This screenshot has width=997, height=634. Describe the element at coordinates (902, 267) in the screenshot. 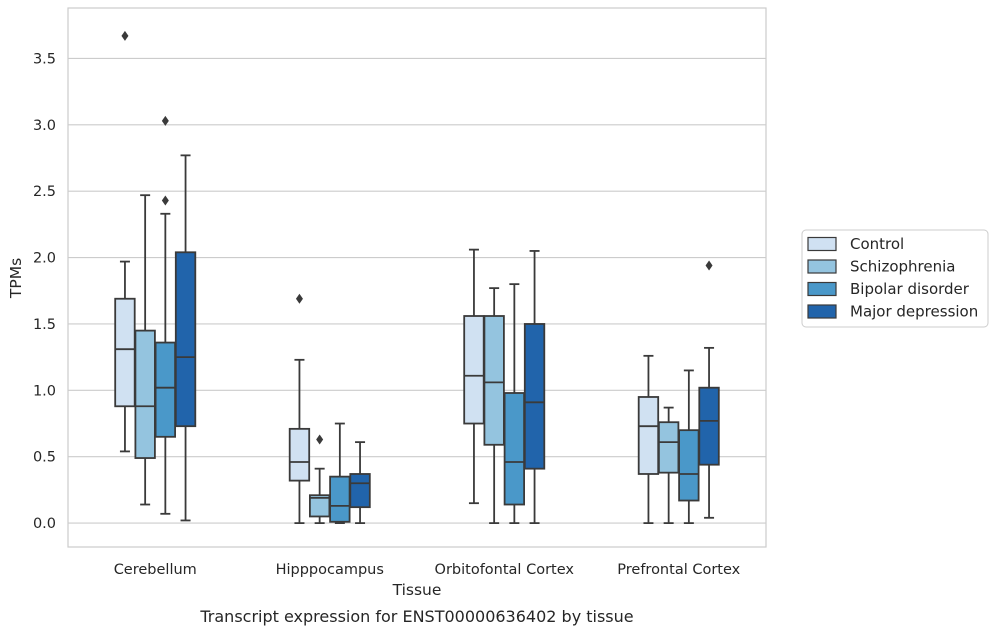

I see `legend-label: Schizophrenia` at that location.